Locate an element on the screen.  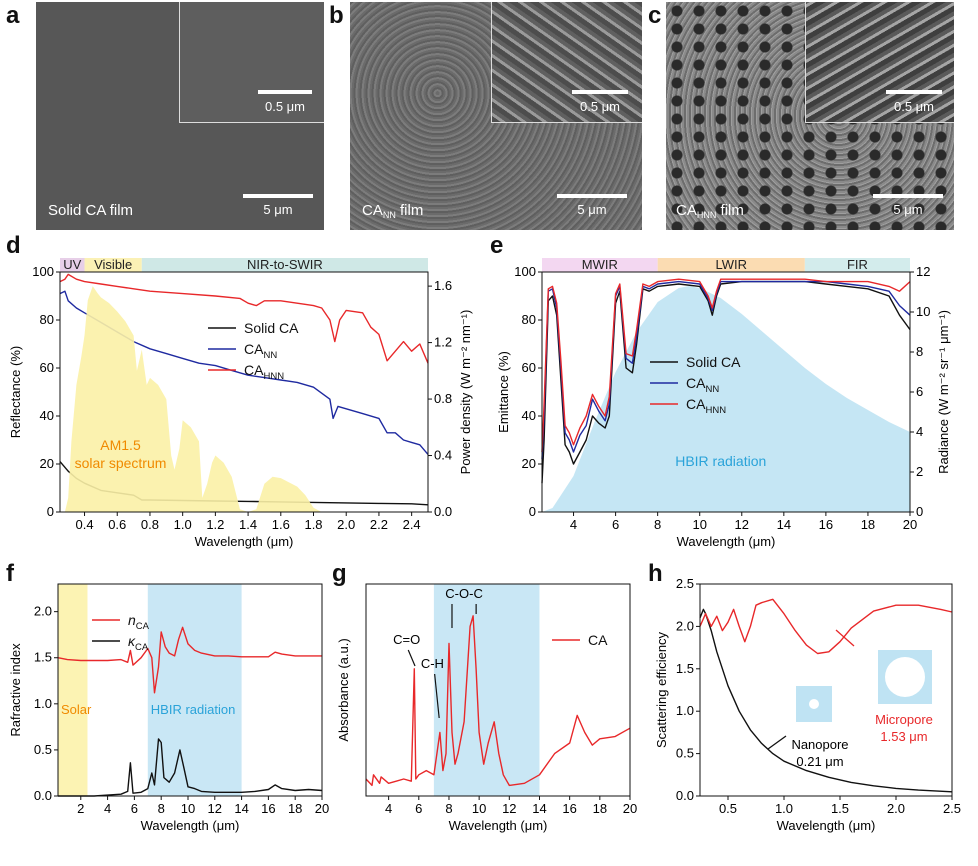
panel-letter-d: d is located at coordinates (13, 245).